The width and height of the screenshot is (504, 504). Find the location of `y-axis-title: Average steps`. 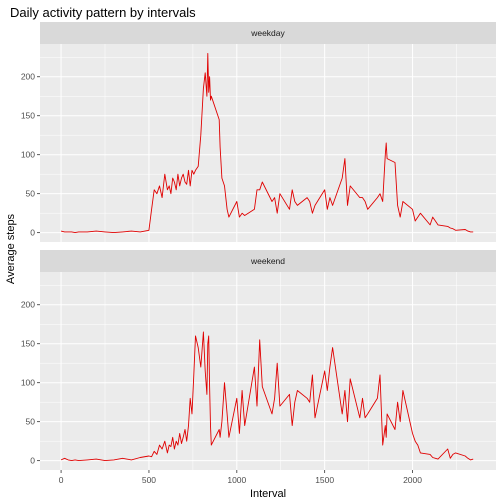

y-axis-title: Average steps is located at coordinates (11, 248).